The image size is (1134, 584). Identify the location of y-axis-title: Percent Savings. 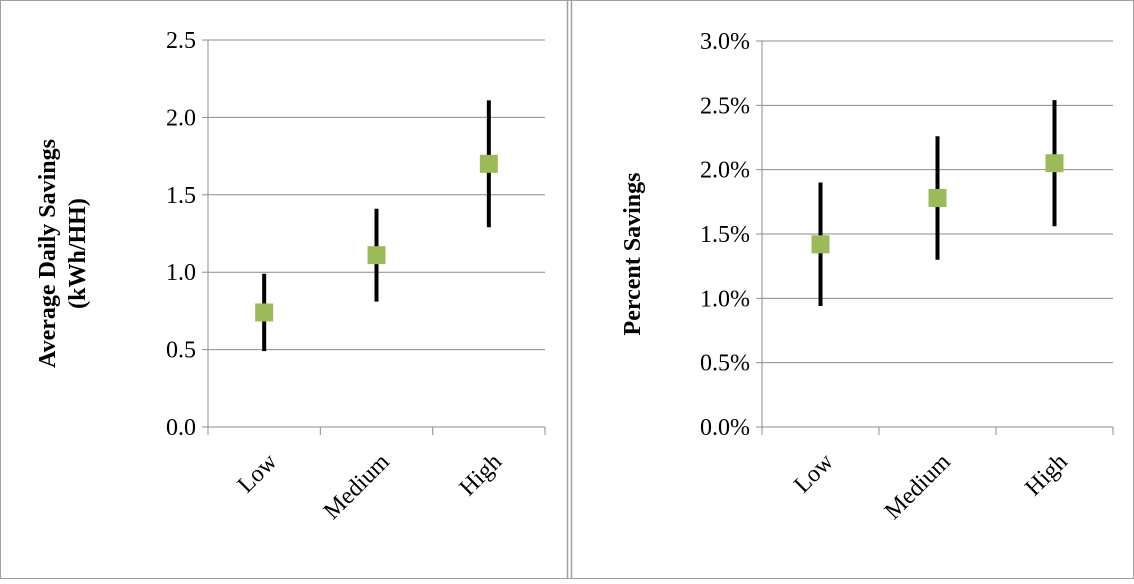
(633, 254).